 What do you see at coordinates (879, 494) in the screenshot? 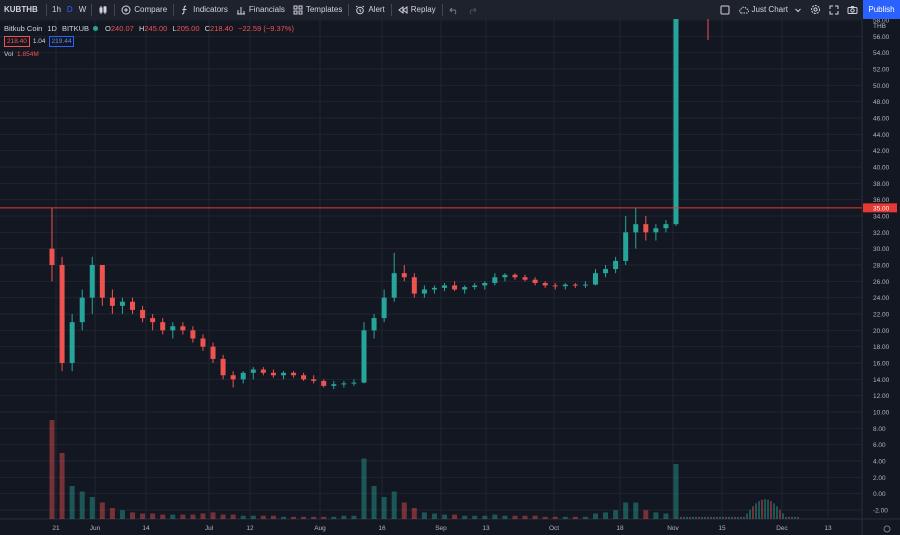
I see `y-tick-label: 0.00` at bounding box center [879, 494].